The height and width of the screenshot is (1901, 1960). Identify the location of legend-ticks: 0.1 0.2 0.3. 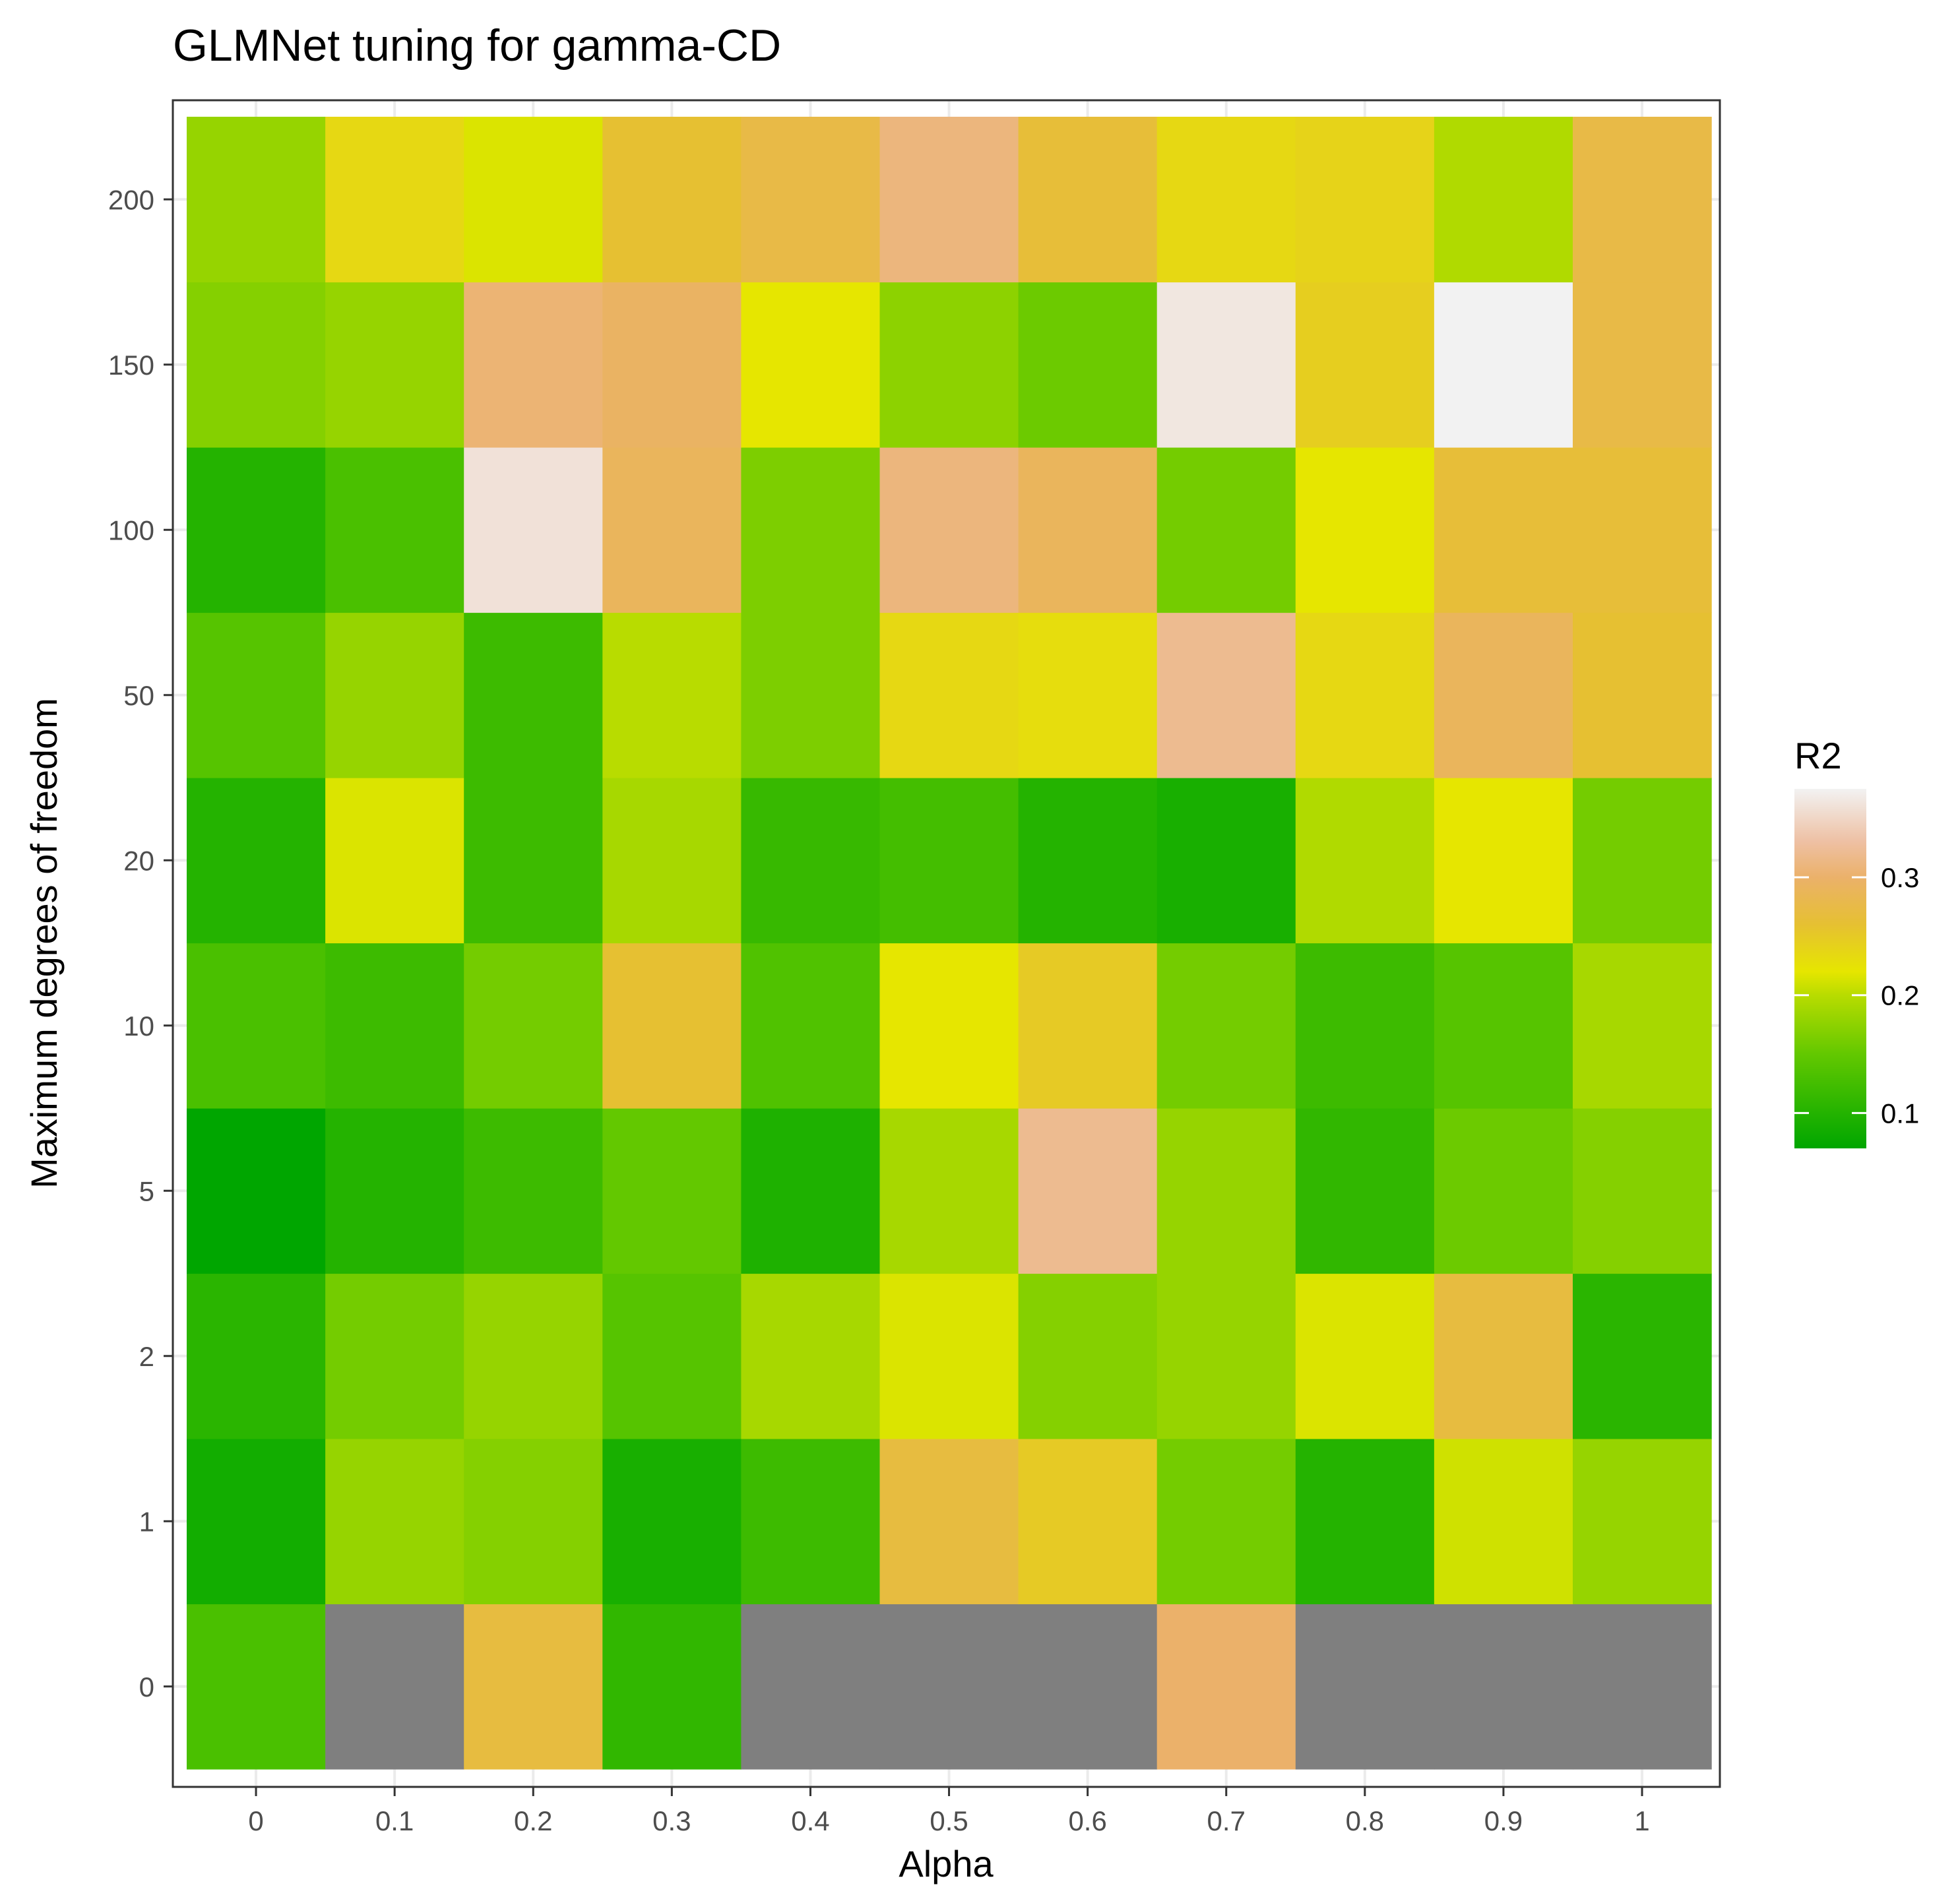
(1856, 996).